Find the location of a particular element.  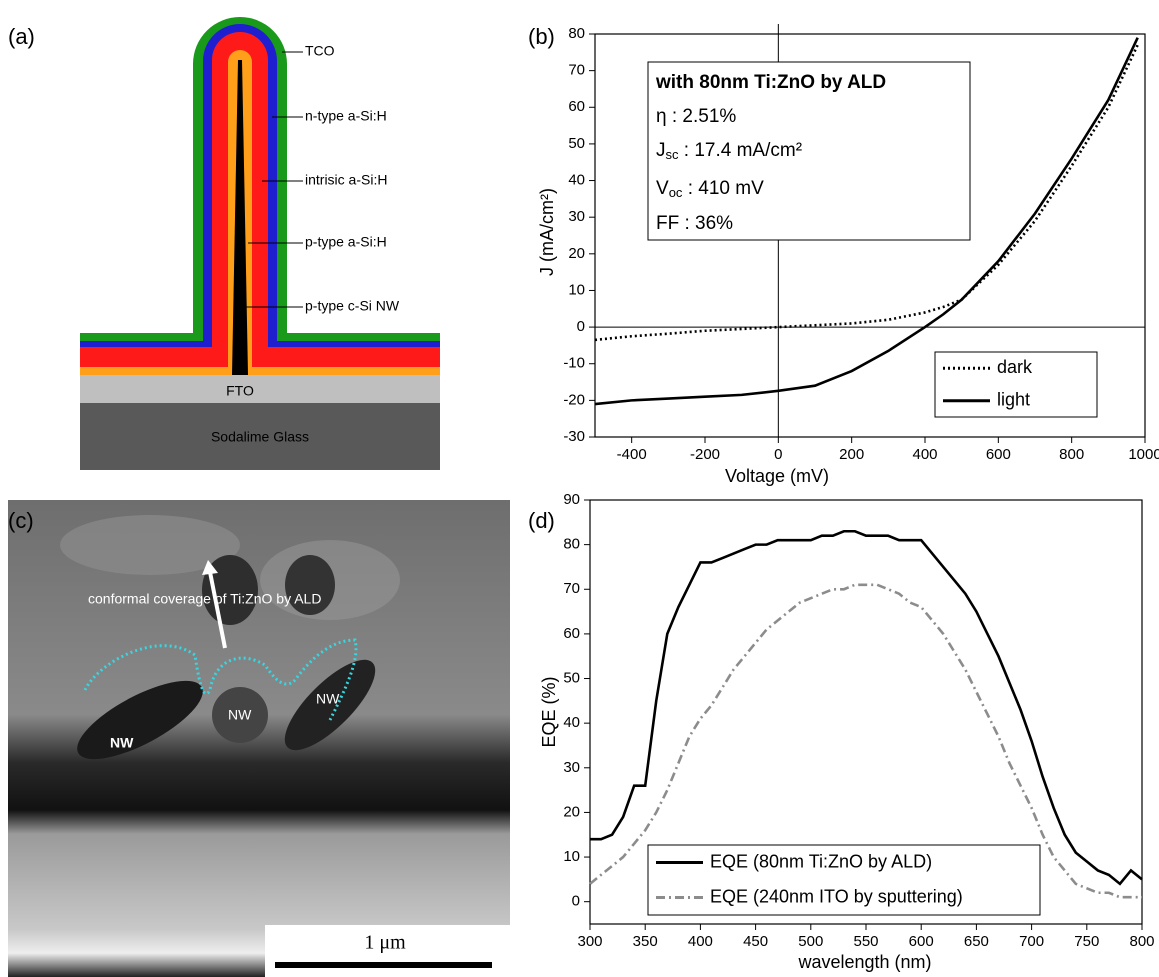

y-axis-title: J (mA/cm²) is located at coordinates (547, 232).